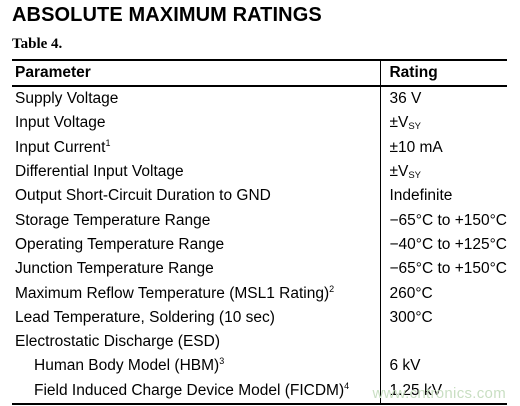 This screenshot has width=520, height=406. I want to click on rating-cell: ±10 mA, so click(444, 148).